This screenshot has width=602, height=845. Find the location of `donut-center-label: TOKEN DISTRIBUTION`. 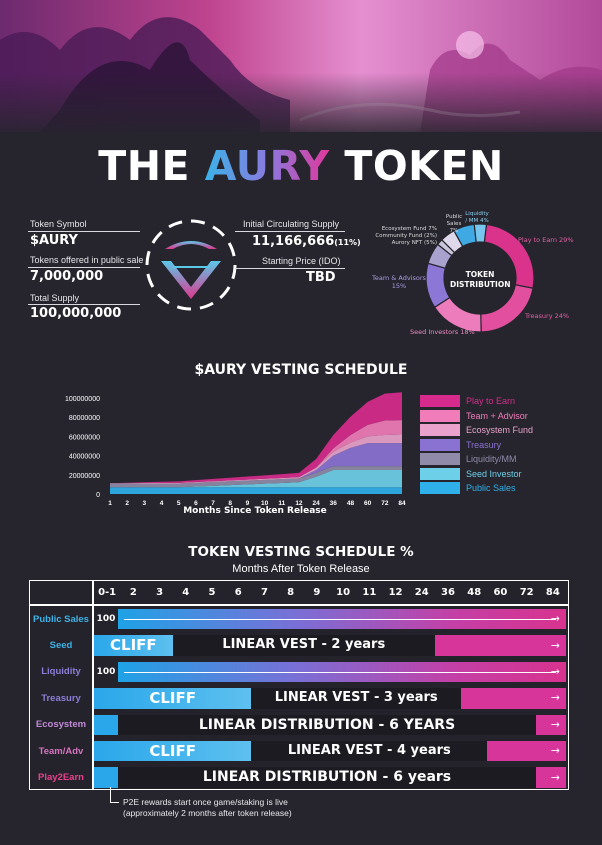

donut-center-label: TOKEN DISTRIBUTION is located at coordinates (480, 280).